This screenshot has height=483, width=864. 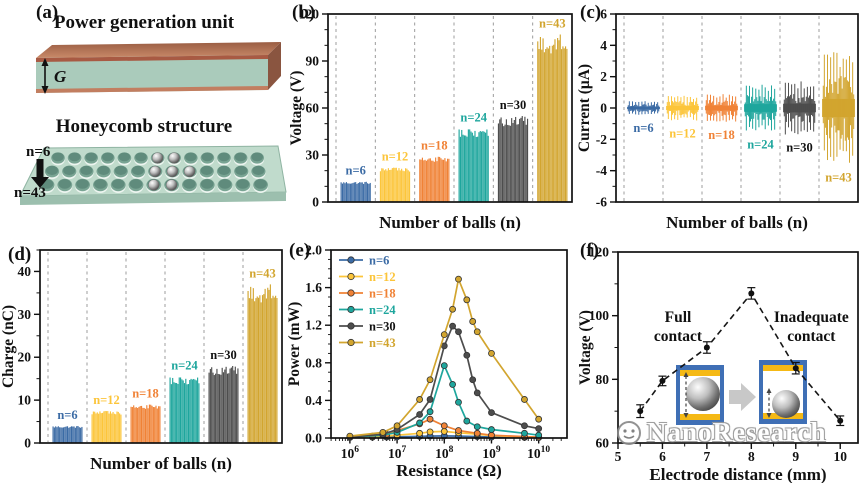 What do you see at coordinates (158, 68) in the screenshot?
I see `power-generation-unit-graphic: G` at bounding box center [158, 68].